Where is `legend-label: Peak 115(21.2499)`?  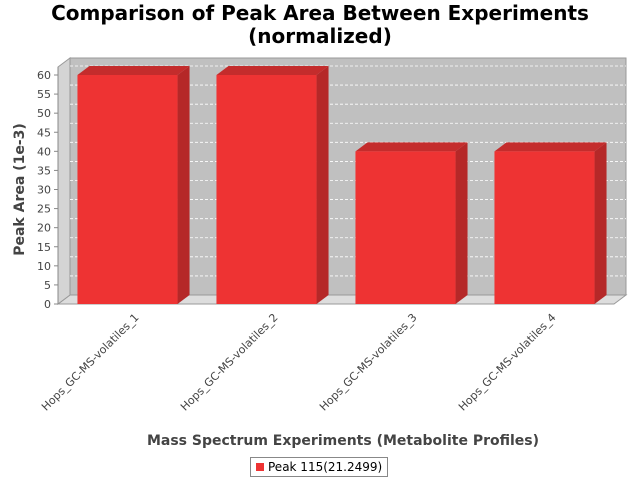 legend-label: Peak 115(21.2499) is located at coordinates (325, 467).